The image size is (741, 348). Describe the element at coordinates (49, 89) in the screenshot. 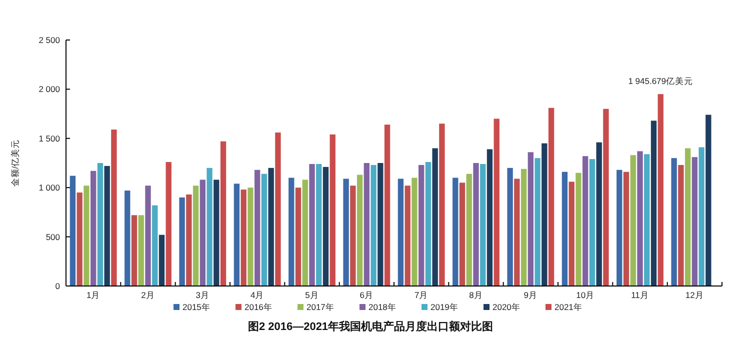

I see `y-tick-label: 2 000` at that location.